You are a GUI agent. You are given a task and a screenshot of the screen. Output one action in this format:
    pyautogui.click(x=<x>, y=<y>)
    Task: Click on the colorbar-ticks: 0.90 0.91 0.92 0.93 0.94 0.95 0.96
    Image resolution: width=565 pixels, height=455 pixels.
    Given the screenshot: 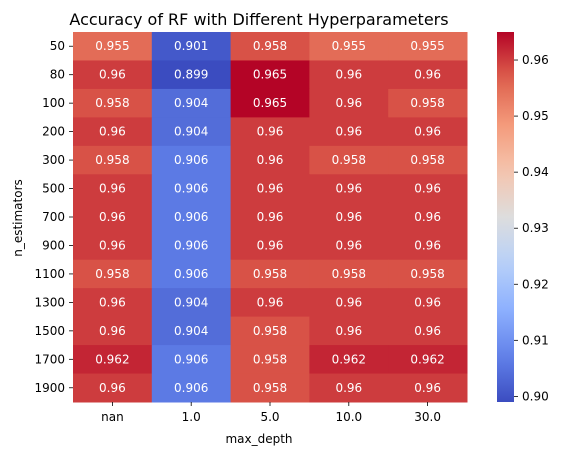 What is the action you would take?
    pyautogui.click(x=531, y=228)
    